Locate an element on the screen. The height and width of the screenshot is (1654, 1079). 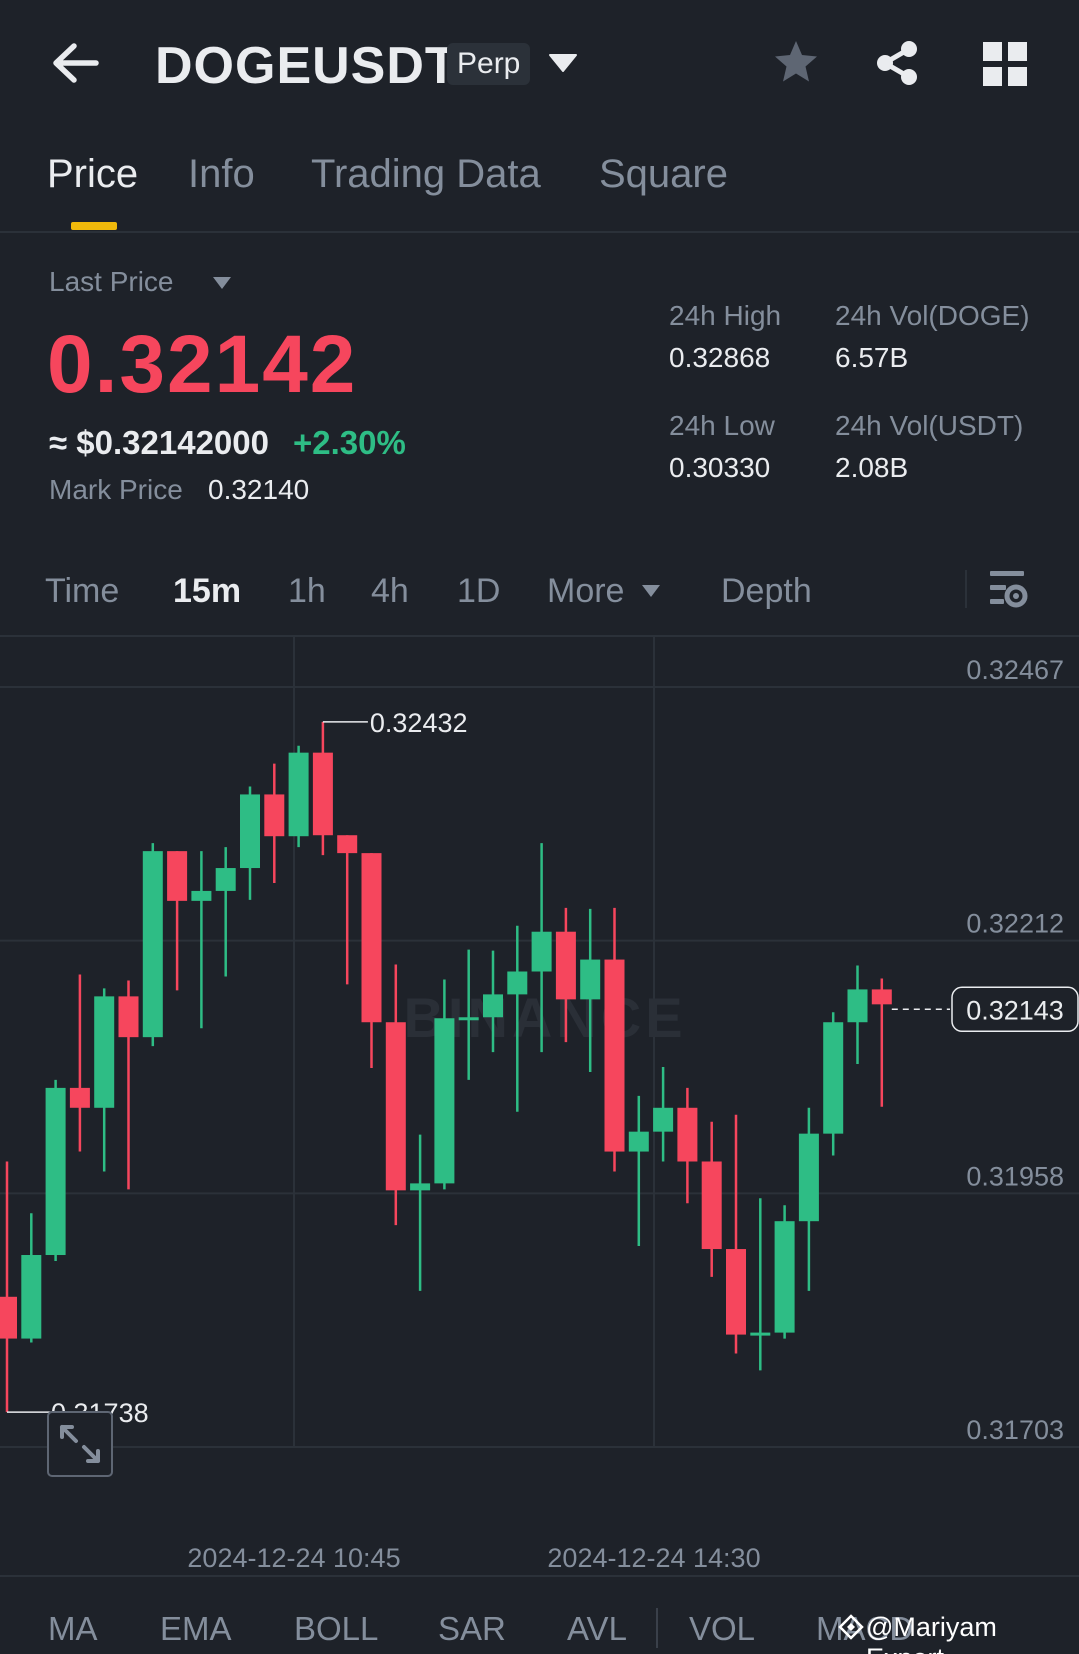
chart-settings-icon is located at coordinates (1008, 589).